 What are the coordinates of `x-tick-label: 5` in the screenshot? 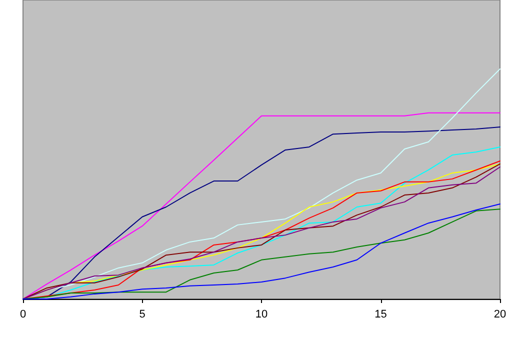 It's located at (142, 314).